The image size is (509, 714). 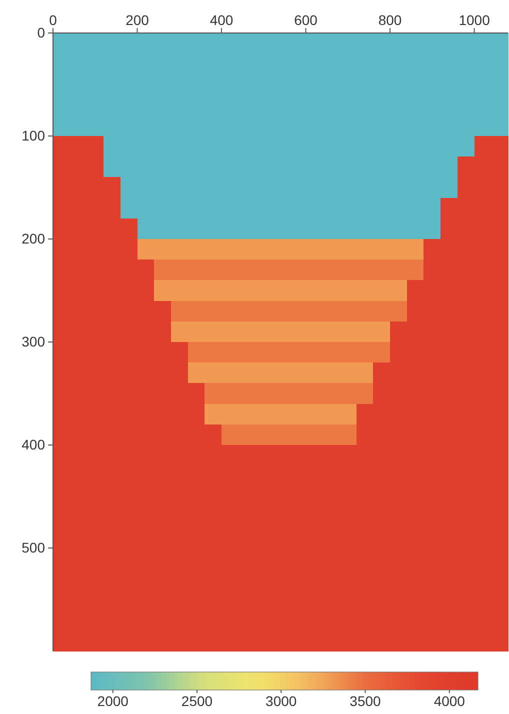 I want to click on color-bar-label: 2000, so click(x=113, y=700).